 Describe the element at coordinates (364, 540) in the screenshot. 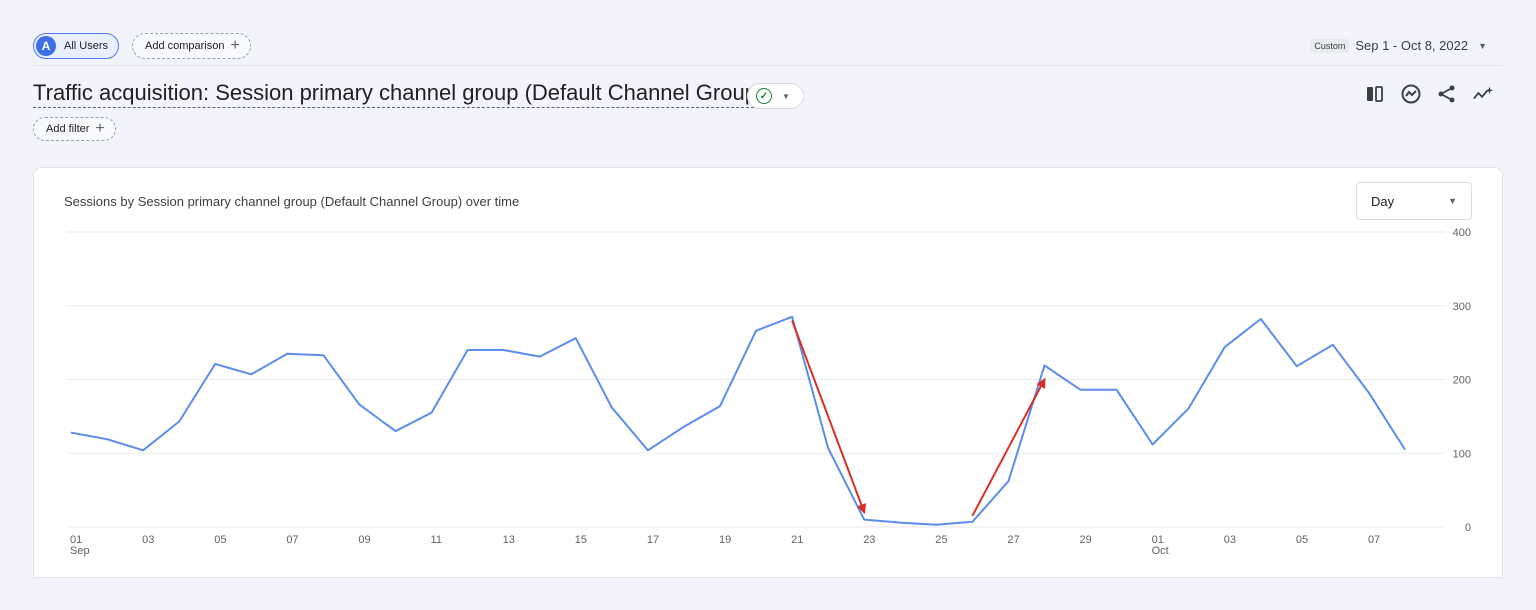

I see `x-tick-label: 09` at that location.